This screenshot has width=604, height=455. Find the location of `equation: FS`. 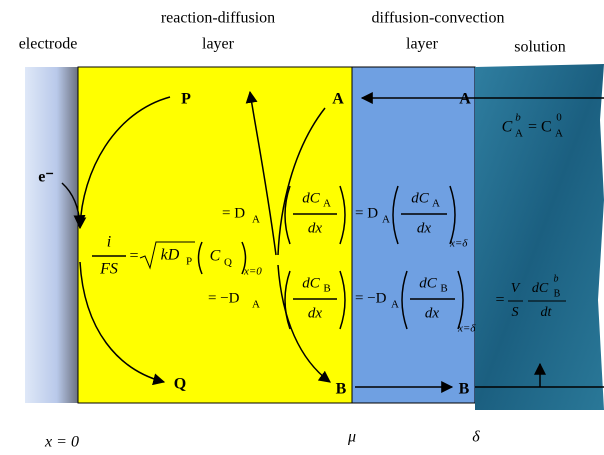

equation: FS is located at coordinates (108, 269).